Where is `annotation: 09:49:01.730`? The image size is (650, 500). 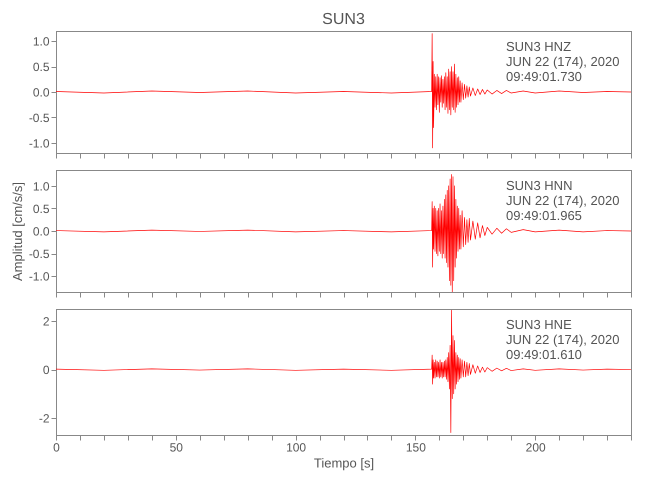
annotation: 09:49:01.730 is located at coordinates (544, 76).